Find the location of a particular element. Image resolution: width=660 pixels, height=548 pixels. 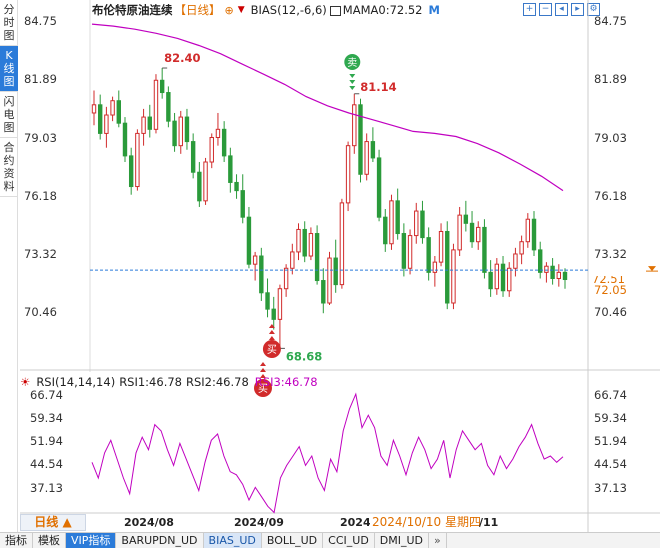

rsi-tick: 37.13 is located at coordinates (46, 488).